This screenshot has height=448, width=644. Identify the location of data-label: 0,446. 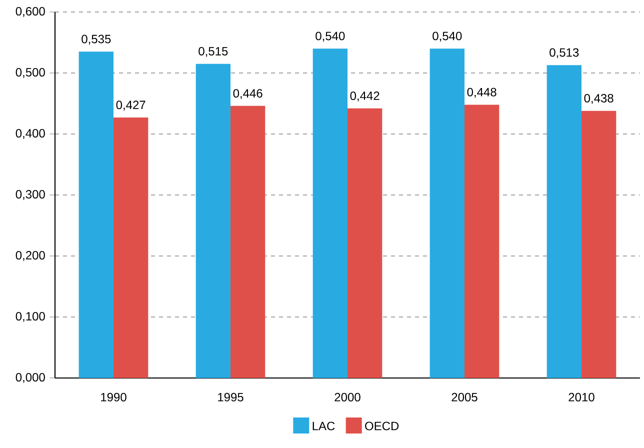
(247, 94).